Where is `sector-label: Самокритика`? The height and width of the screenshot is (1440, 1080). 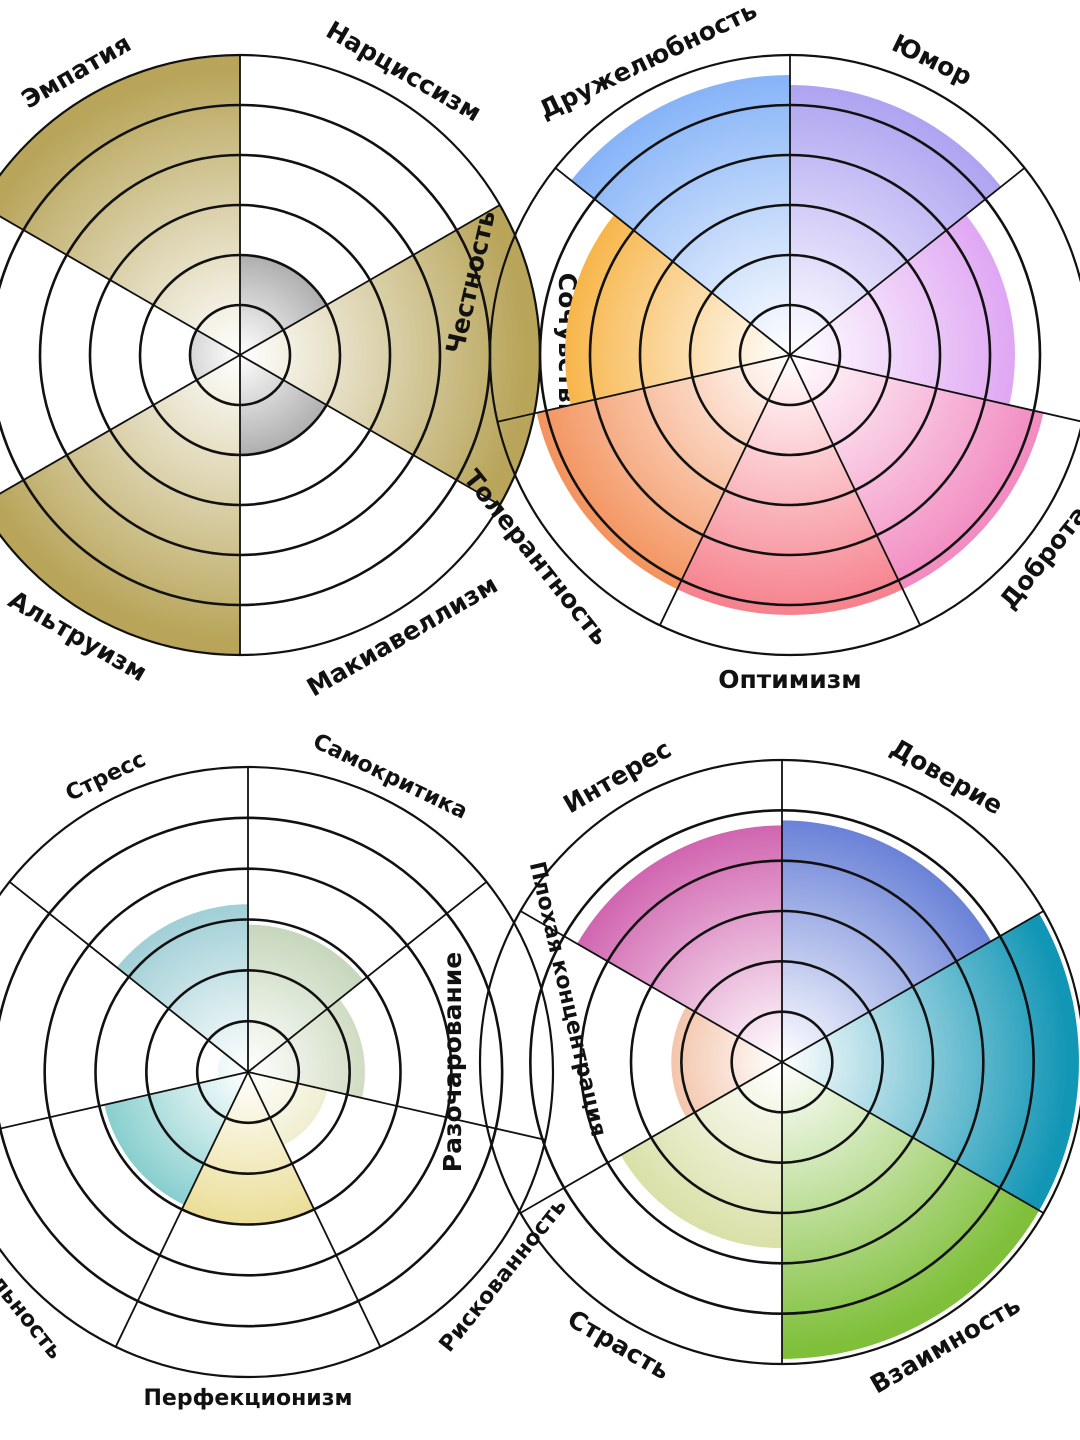 sector-label: Самокритика is located at coordinates (390, 776).